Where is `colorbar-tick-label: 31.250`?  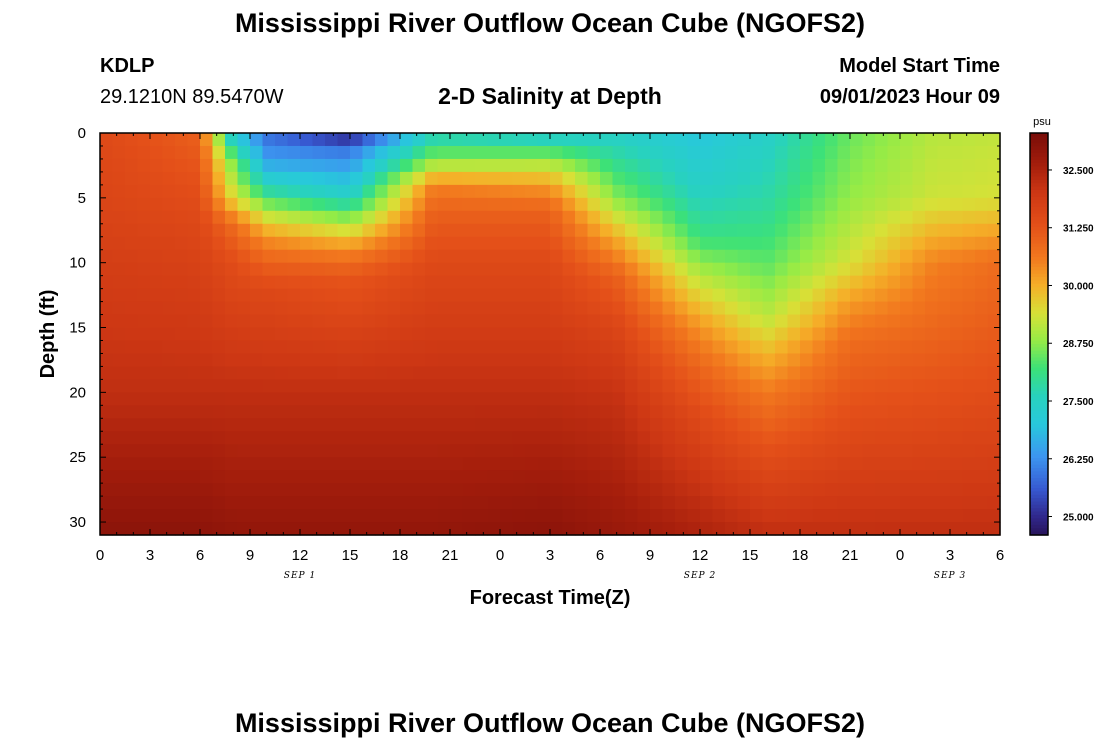 colorbar-tick-label: 31.250 is located at coordinates (1078, 229).